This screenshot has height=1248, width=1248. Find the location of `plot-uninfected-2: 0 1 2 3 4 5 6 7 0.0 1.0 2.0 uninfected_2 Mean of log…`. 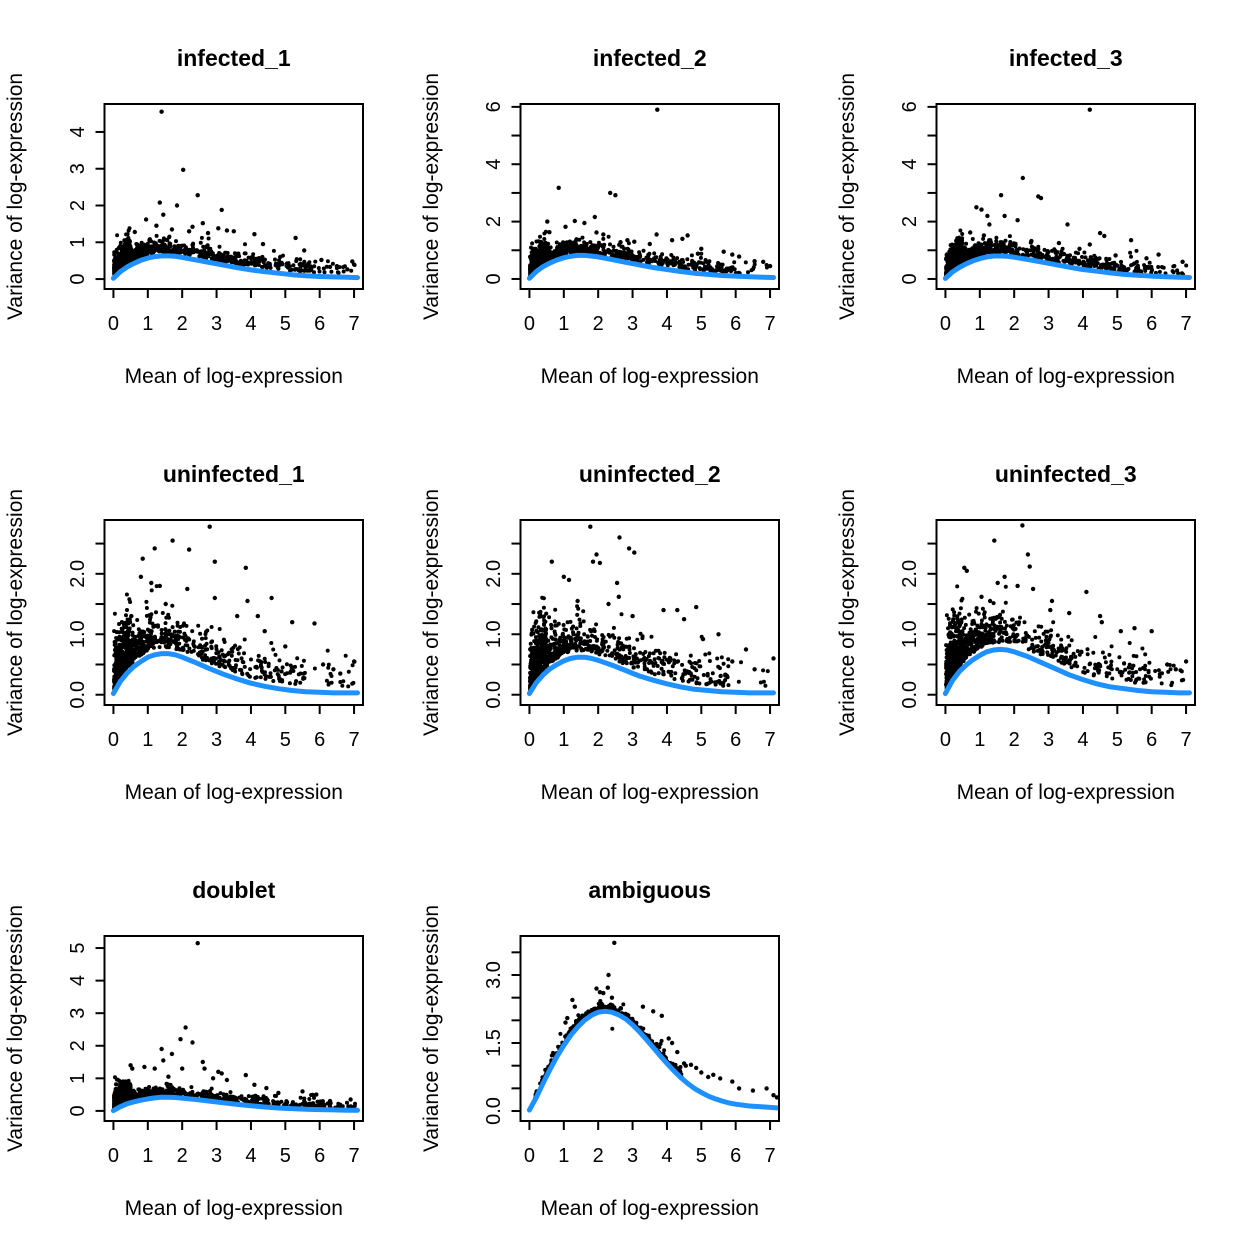

plot-uninfected-2: 0 1 2 3 4 5 6 7 0.0 1.0 2.0 uninfected_2 Mean of log… is located at coordinates (600, 632).